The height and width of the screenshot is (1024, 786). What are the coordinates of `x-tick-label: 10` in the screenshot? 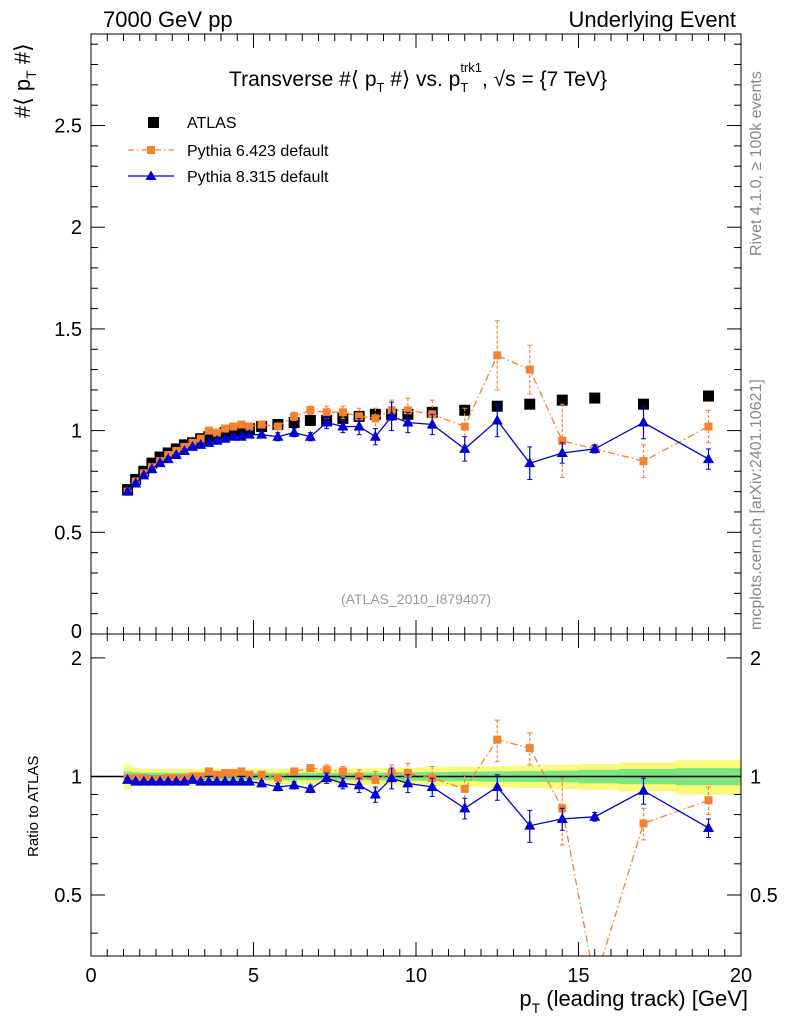 It's located at (416, 976).